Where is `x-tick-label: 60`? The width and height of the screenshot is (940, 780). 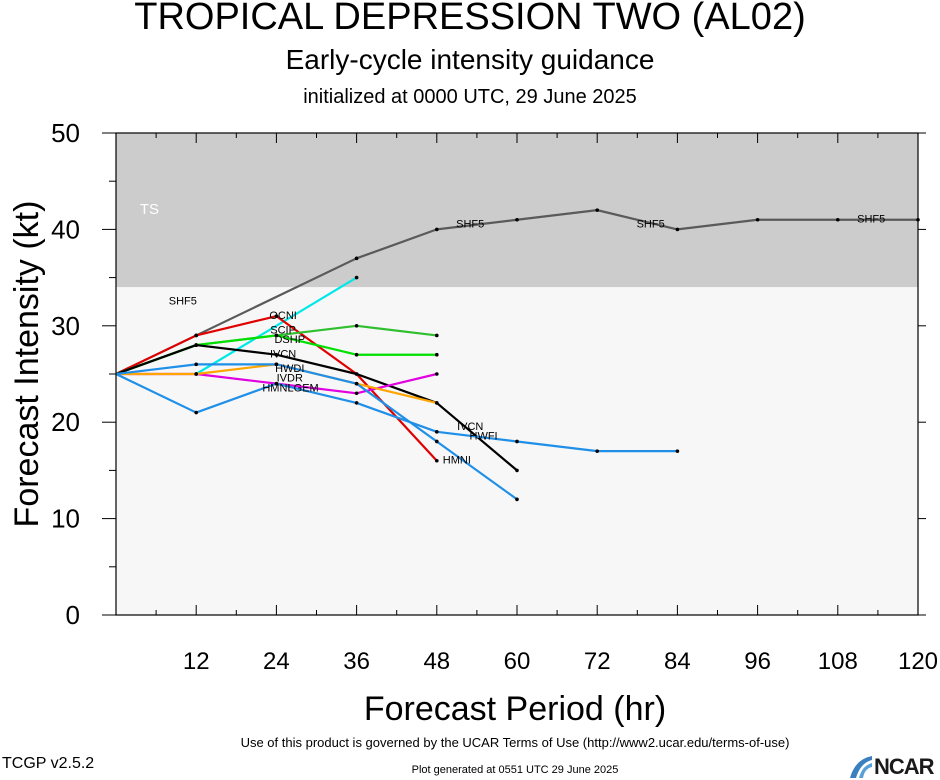 x-tick-label: 60 is located at coordinates (517, 661).